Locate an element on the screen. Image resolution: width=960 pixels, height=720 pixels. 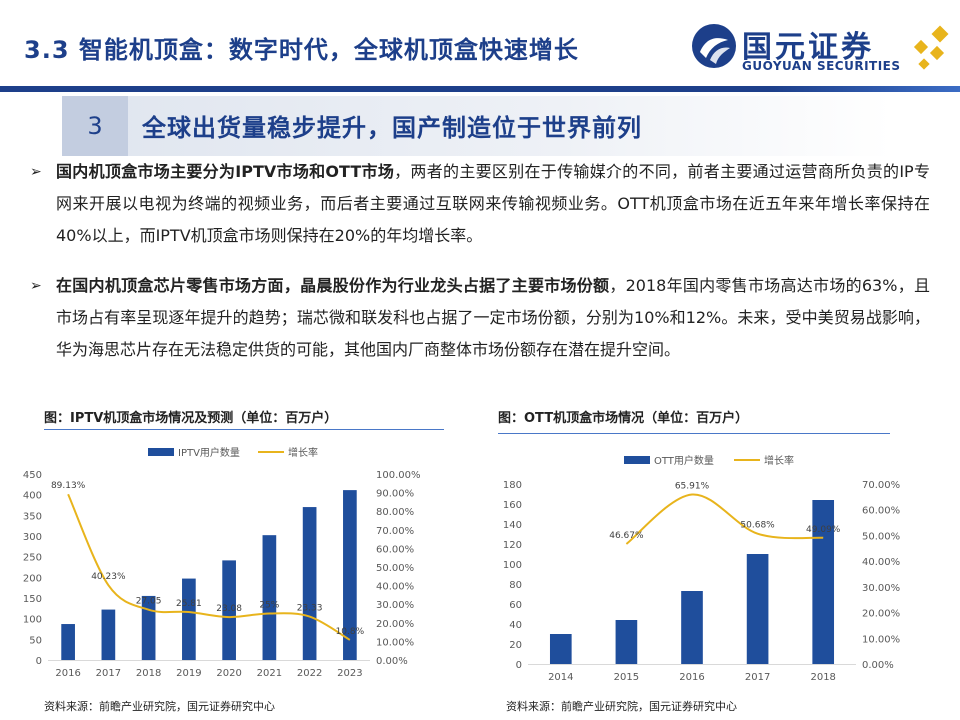
y-axis-tick-label: 140 is located at coordinates (512, 525).